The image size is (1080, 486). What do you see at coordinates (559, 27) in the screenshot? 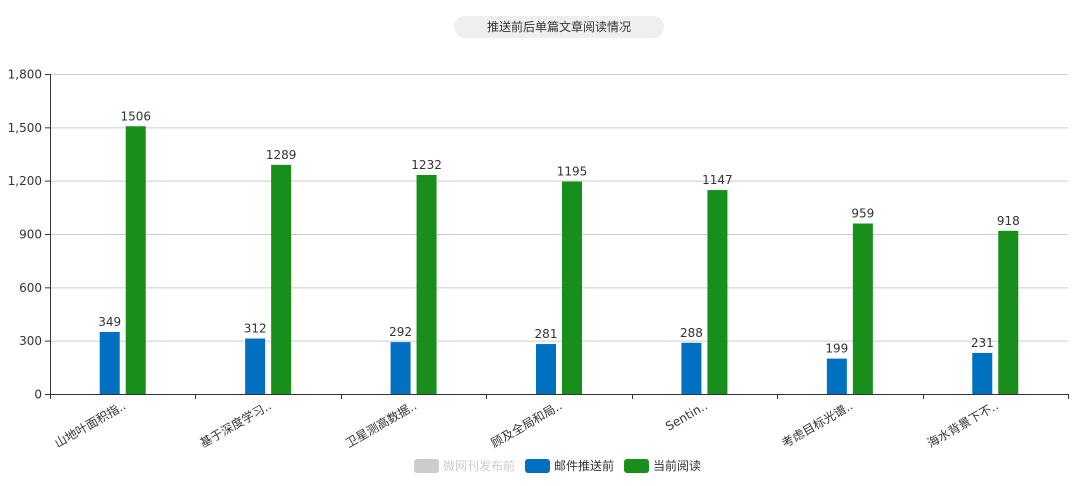
I see `chart-title: 推送前后单篇文章阅读情况` at bounding box center [559, 27].